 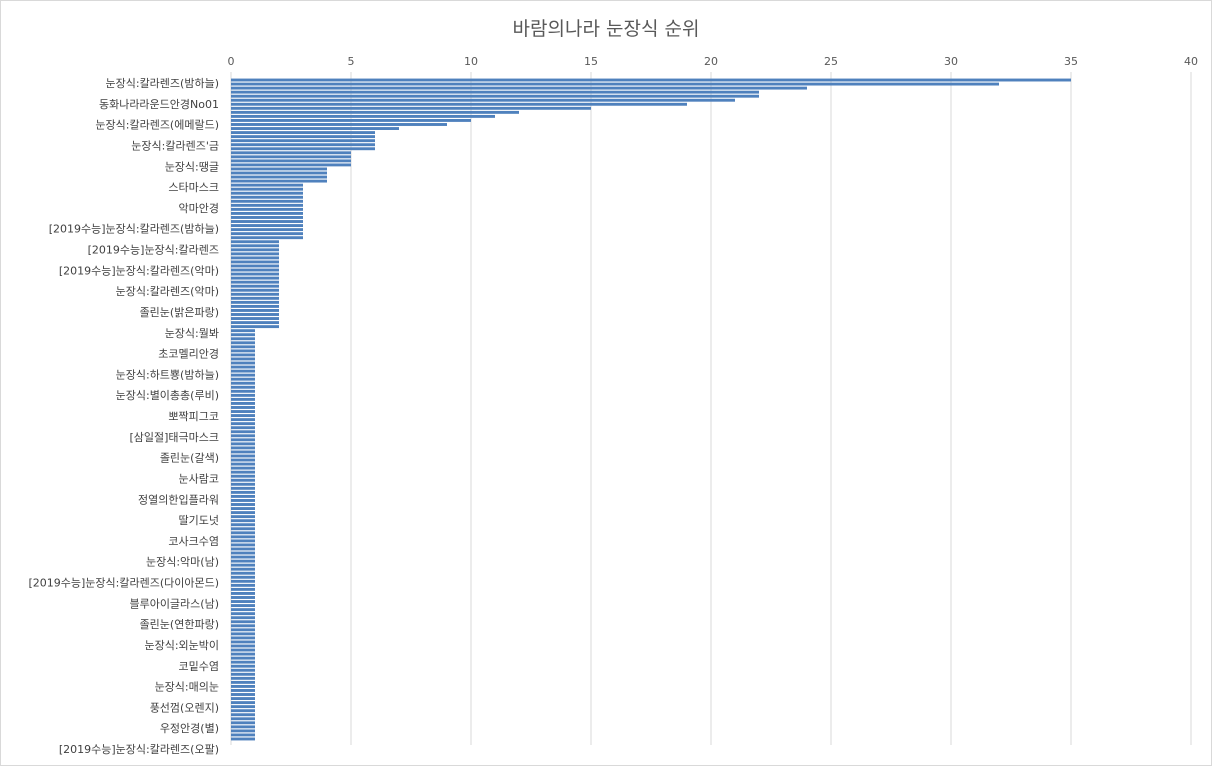 I want to click on y-category-label: 우정안경(별), so click(x=189, y=728).